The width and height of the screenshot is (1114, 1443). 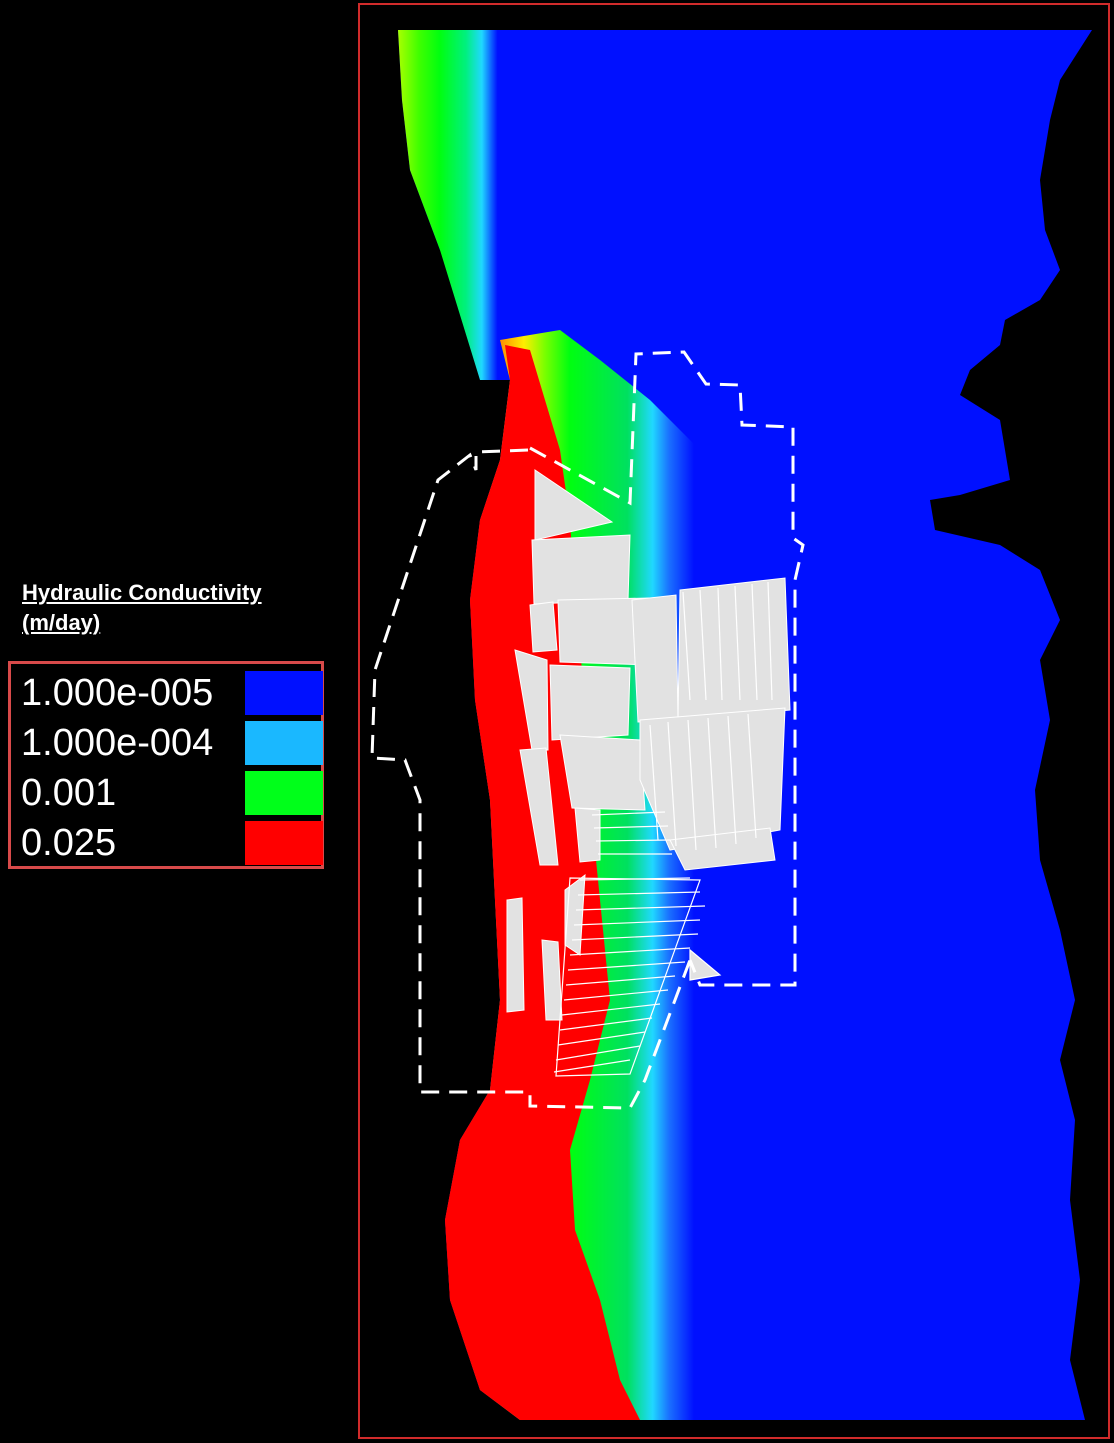 I want to click on legend-entry: 0.001, so click(x=167, y=793).